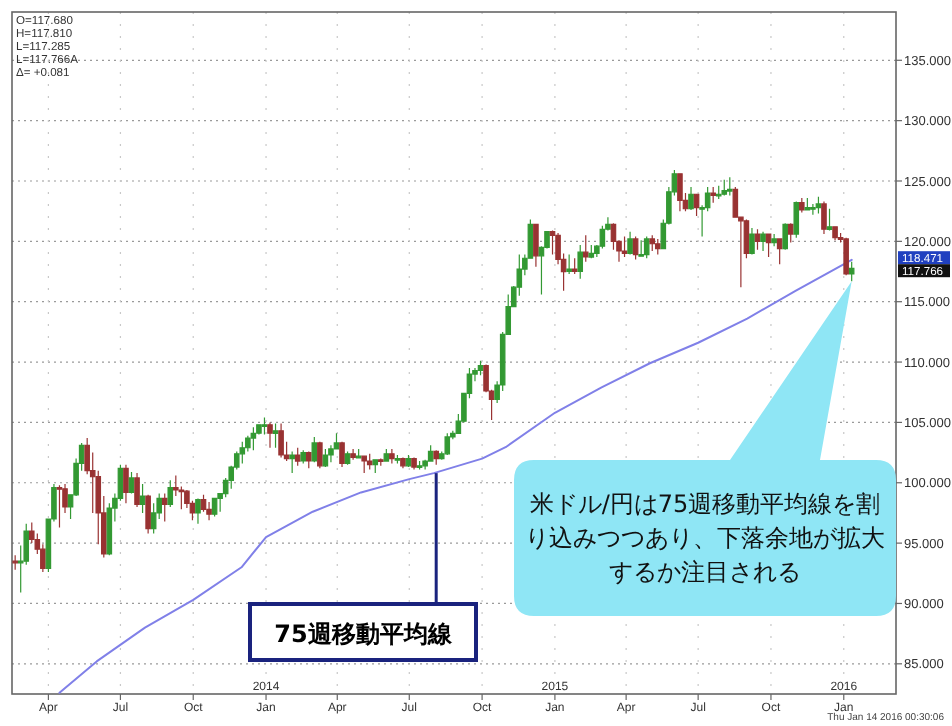 This screenshot has width=952, height=726. What do you see at coordinates (364, 634) in the screenshot?
I see `annotation: 75週移動平均線` at bounding box center [364, 634].